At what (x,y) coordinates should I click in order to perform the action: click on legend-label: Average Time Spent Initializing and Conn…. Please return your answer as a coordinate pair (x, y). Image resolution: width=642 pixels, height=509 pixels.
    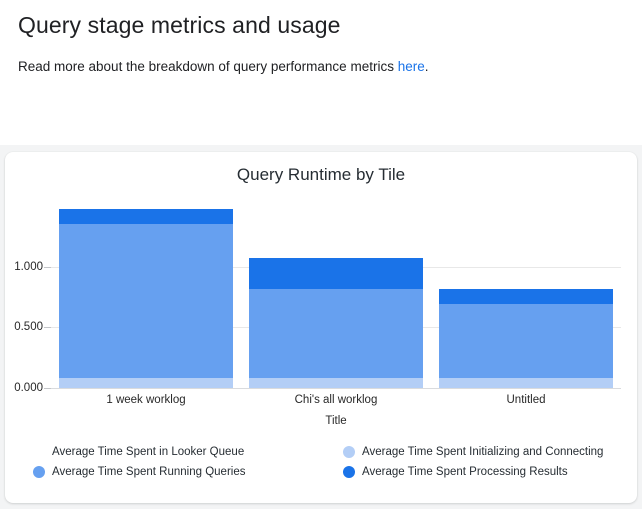
    Looking at the image, I should click on (483, 452).